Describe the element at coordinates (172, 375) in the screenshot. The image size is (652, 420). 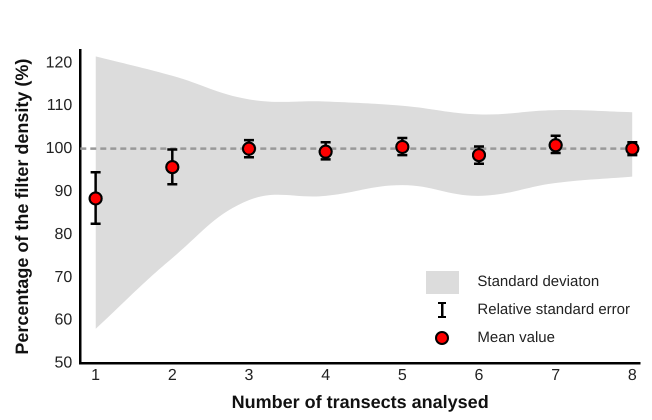
I see `x-tick-label: 2` at that location.